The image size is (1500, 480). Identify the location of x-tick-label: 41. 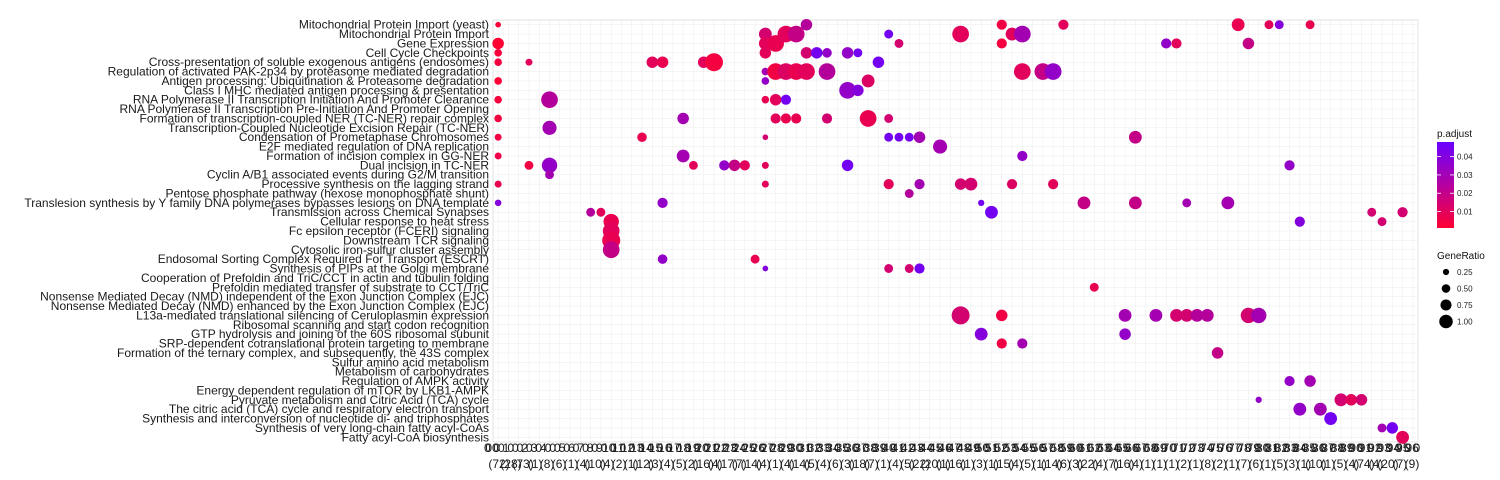
(899, 448).